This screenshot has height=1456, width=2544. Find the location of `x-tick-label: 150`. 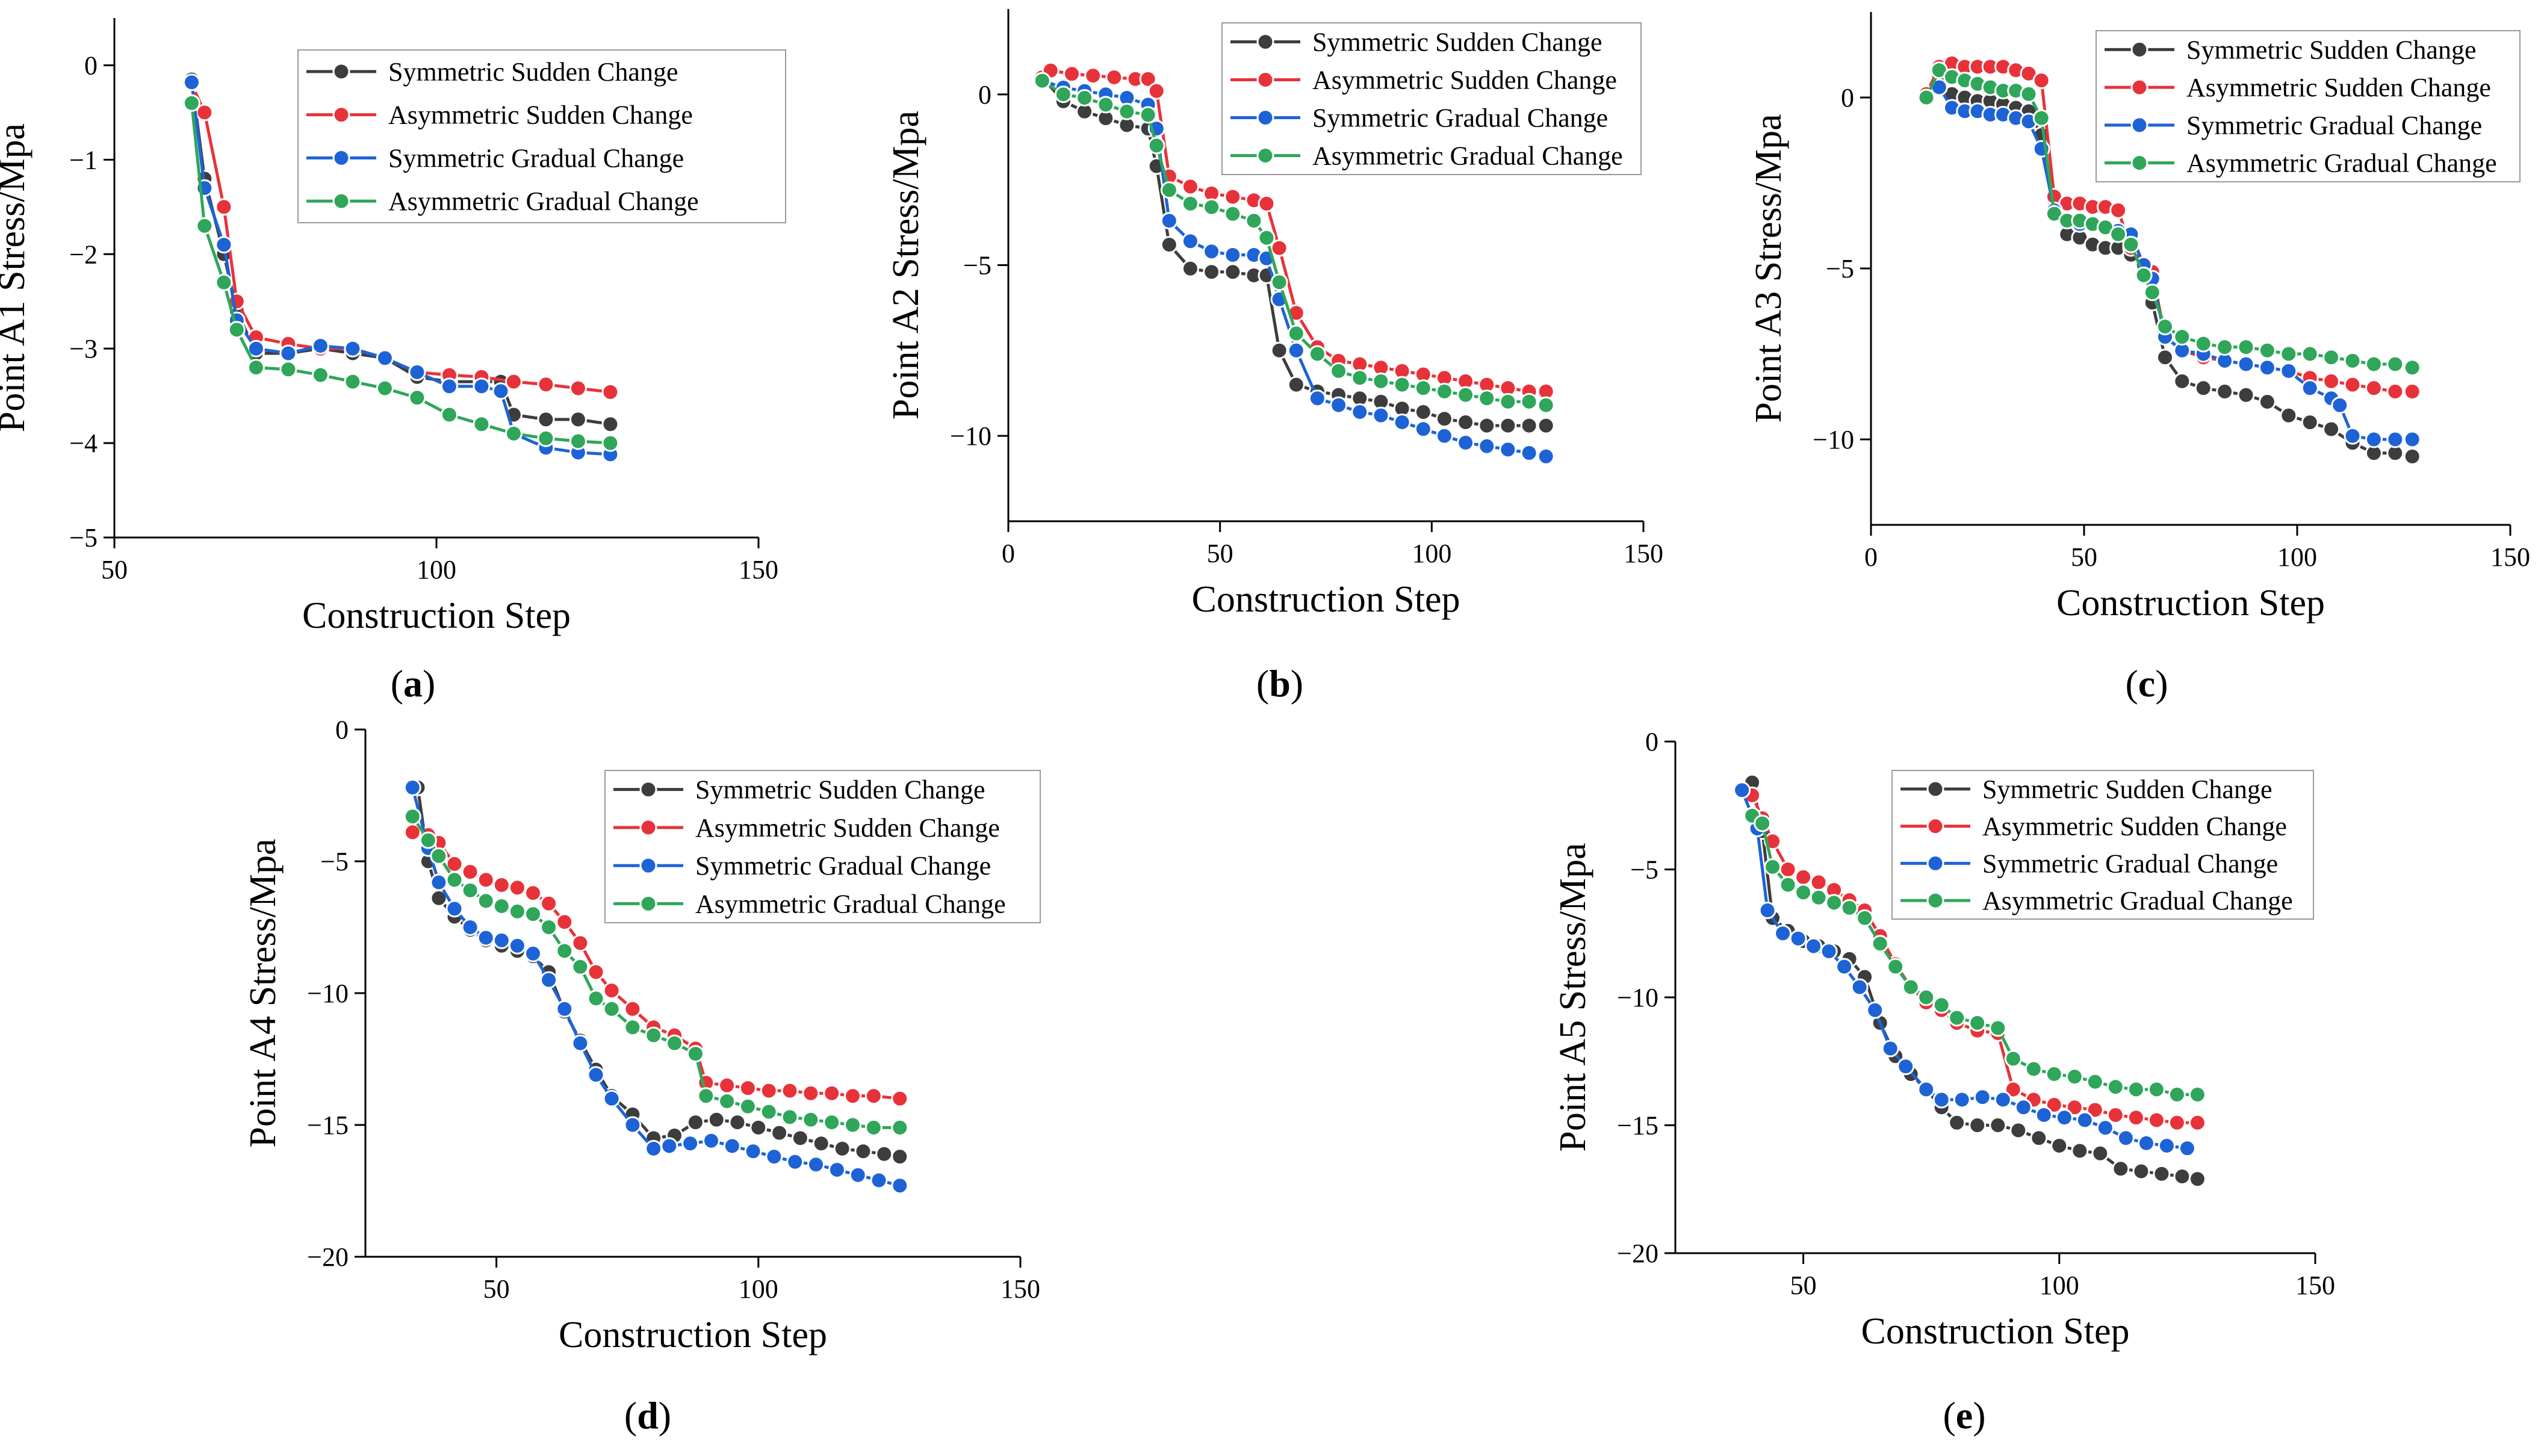

x-tick-label: 150 is located at coordinates (2315, 1286).